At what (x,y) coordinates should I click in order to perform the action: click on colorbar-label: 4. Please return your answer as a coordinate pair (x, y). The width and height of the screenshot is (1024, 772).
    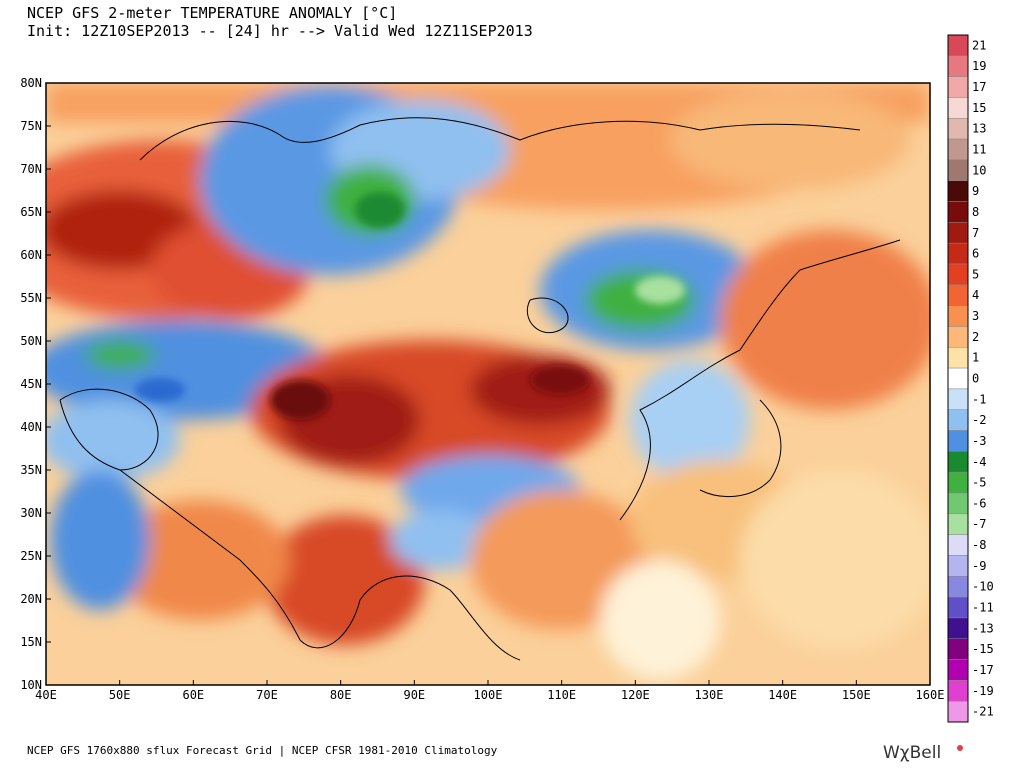
    Looking at the image, I should click on (975, 295).